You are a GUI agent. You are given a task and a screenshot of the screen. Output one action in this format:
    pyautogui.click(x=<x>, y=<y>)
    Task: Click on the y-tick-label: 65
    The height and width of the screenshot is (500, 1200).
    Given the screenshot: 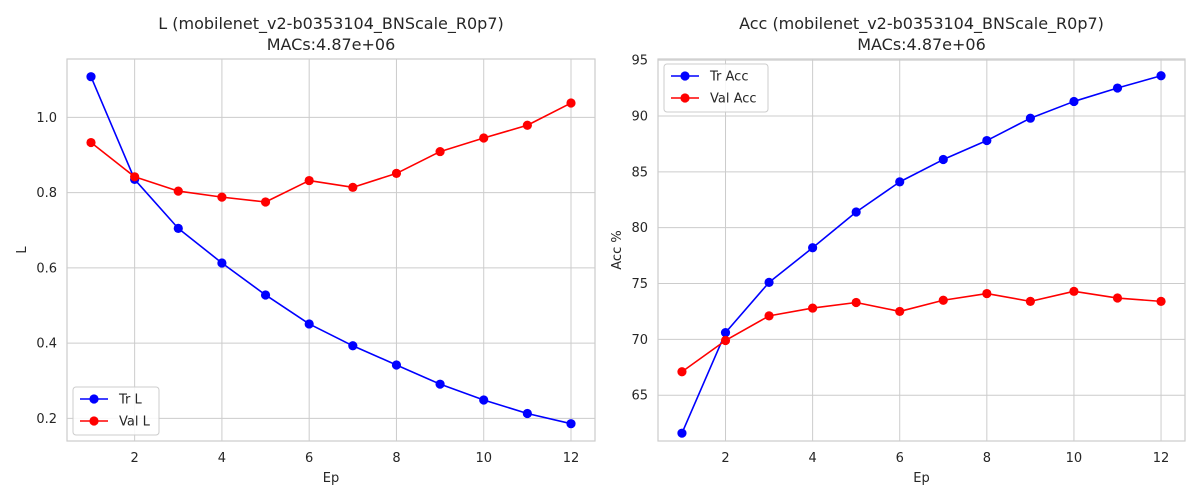 What is the action you would take?
    pyautogui.click(x=639, y=396)
    